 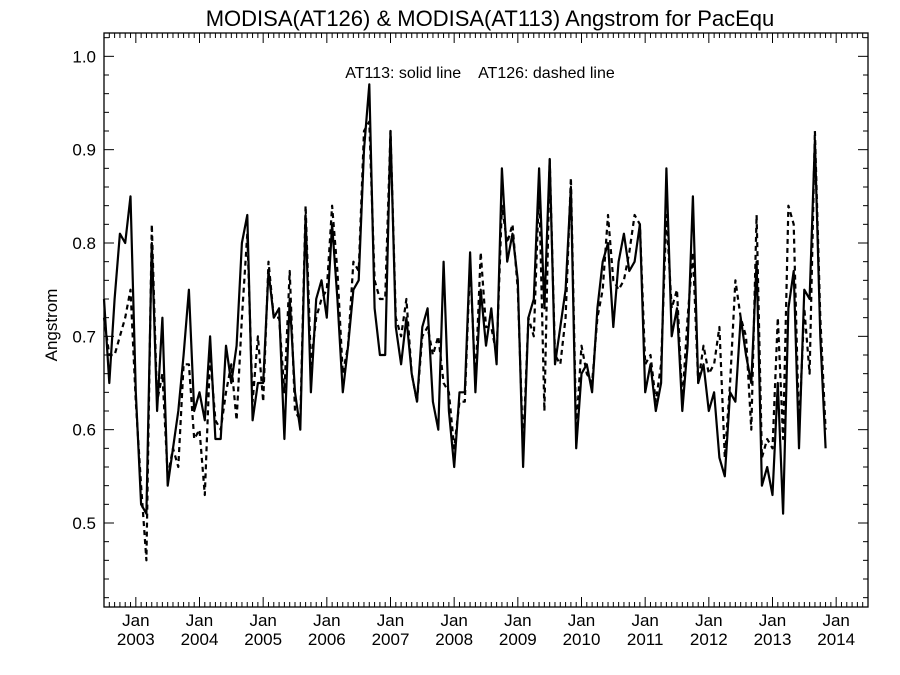 I want to click on y-tick-label: 0.5, so click(x=84, y=523).